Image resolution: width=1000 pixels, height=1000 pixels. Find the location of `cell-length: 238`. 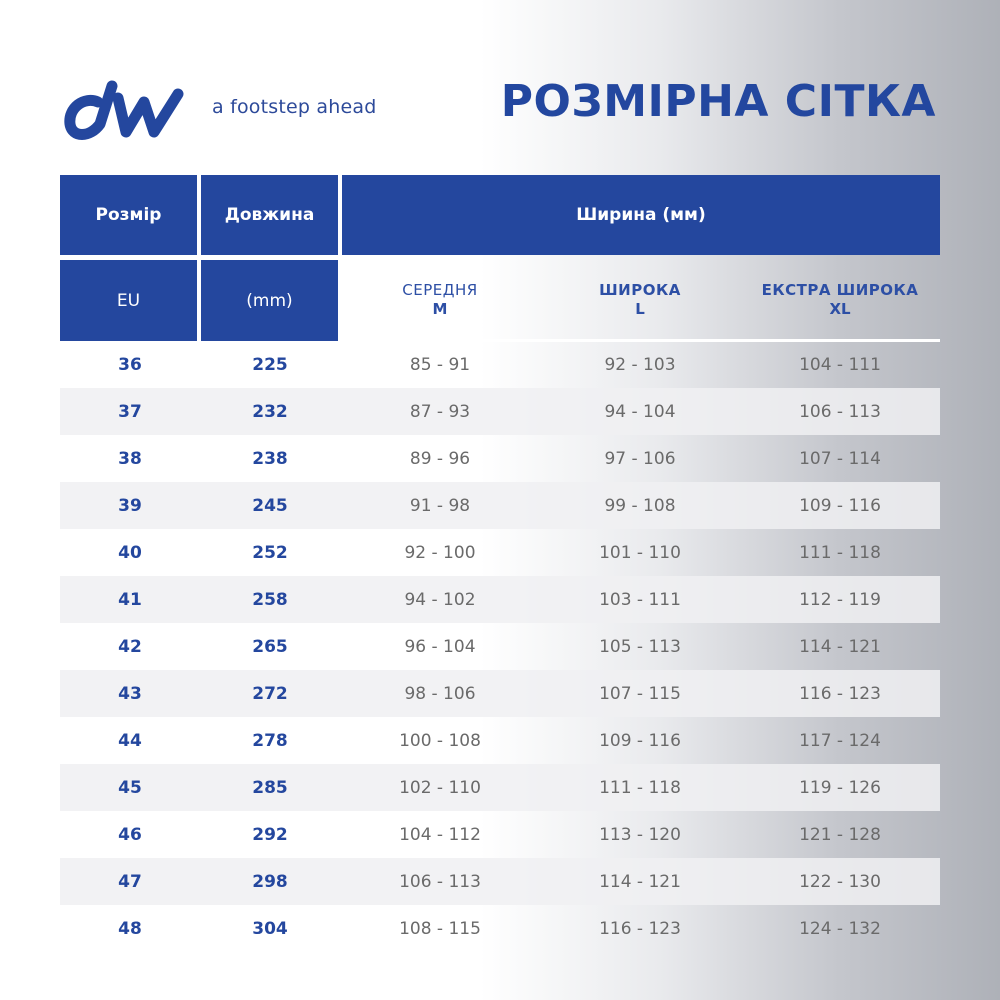

cell-length: 238 is located at coordinates (270, 458).